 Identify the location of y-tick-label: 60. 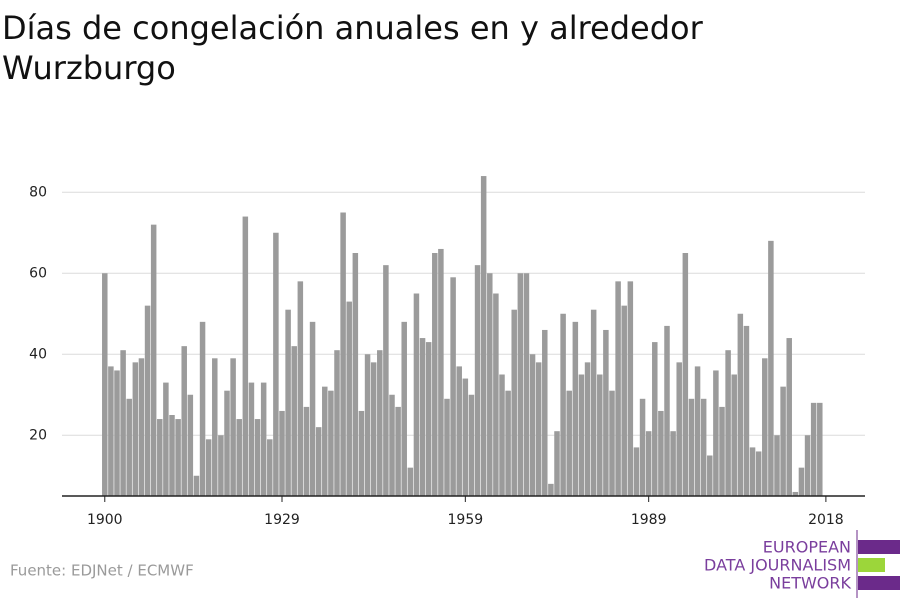
(38, 273).